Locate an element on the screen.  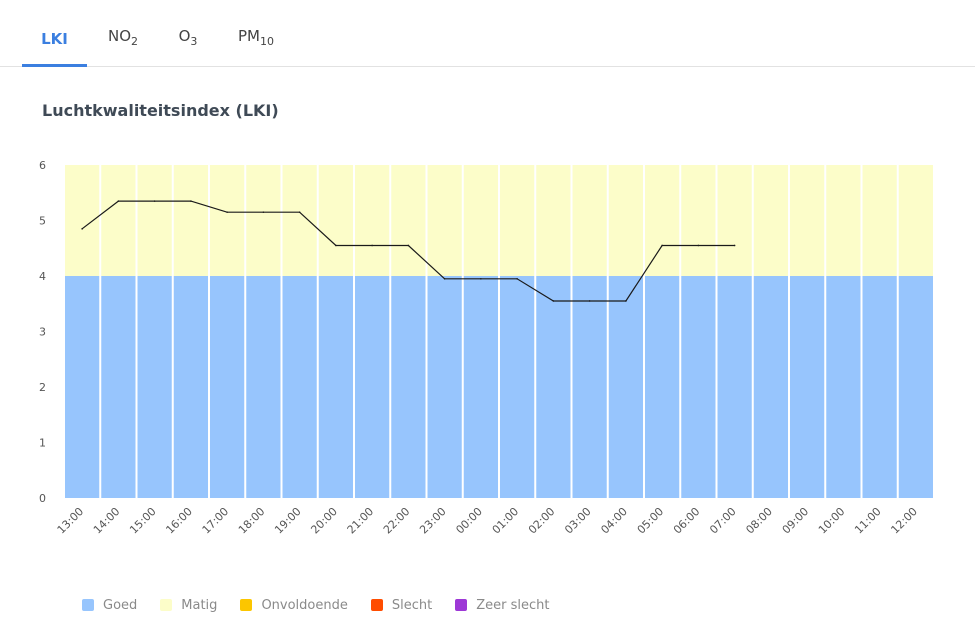
legend-item-goed: Goed is located at coordinates (109, 605).